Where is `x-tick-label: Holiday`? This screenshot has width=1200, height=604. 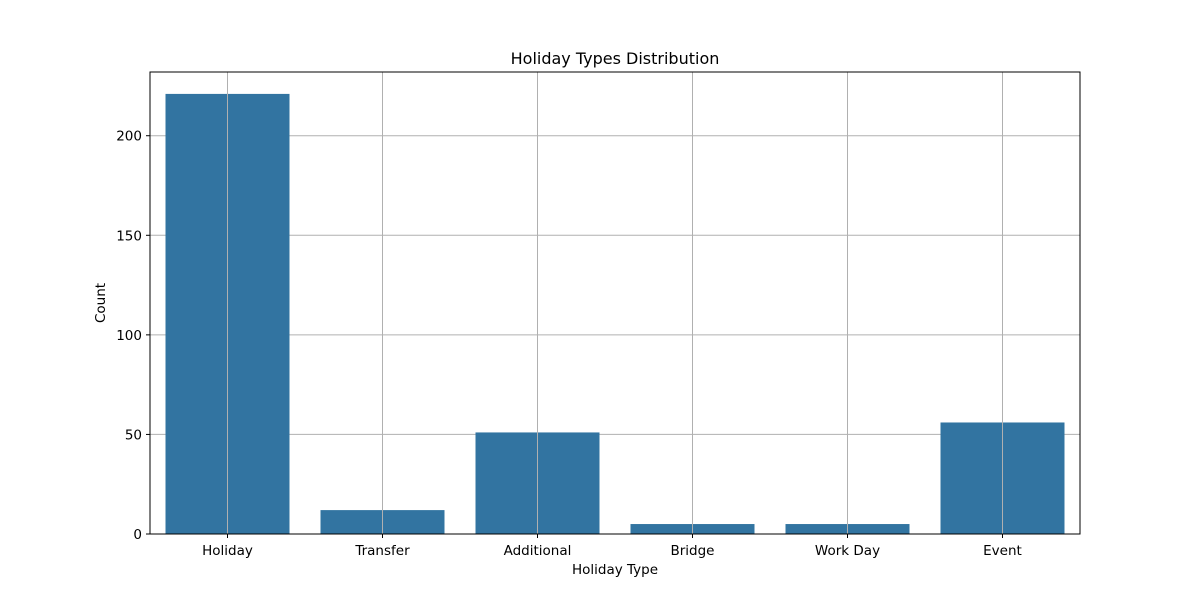
x-tick-label: Holiday is located at coordinates (227, 551).